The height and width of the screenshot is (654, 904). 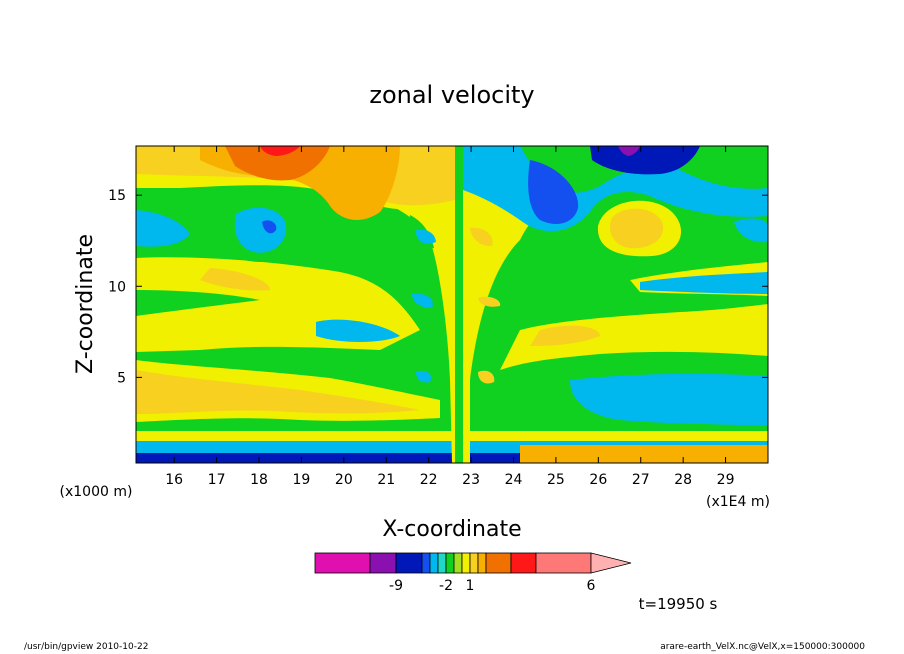 I want to click on contour-center-small-cyan, so click(x=424, y=376).